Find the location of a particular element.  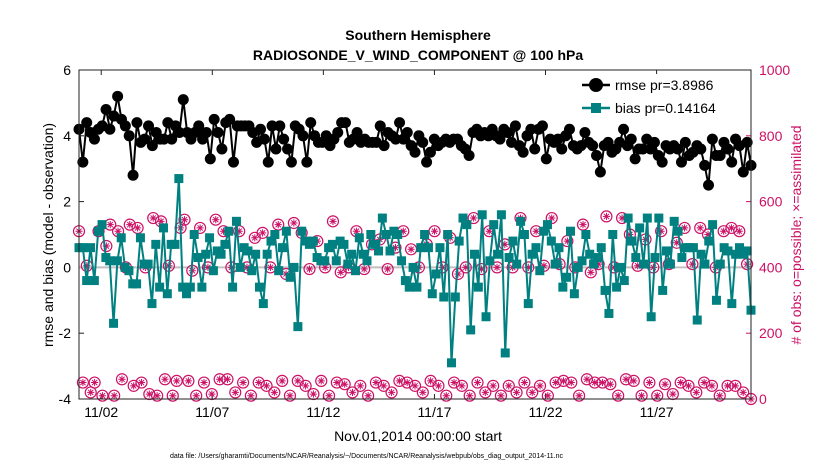

y2-tick-label: 800 is located at coordinates (771, 136).